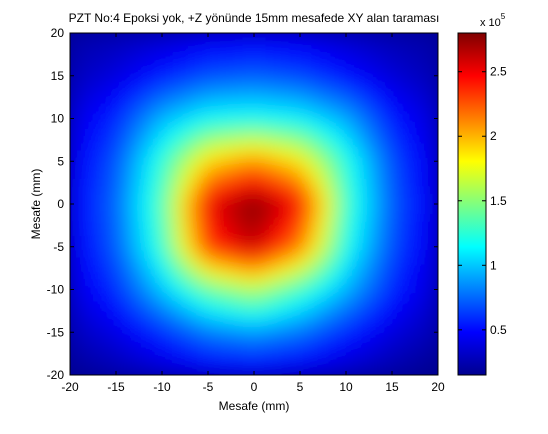 This screenshot has height=434, width=548. I want to click on x-axis-label: Mesafe (mm), so click(254, 406).